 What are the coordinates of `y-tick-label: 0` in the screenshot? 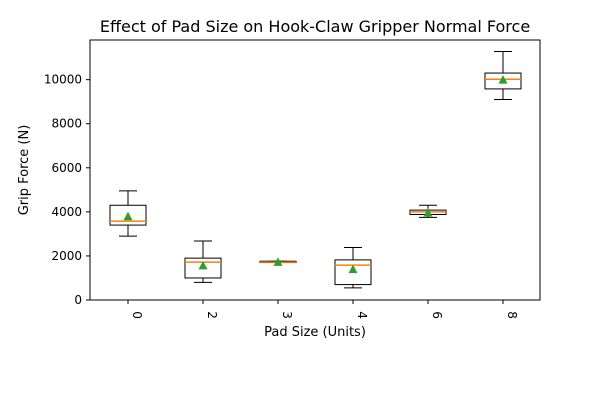 It's located at (78, 300).